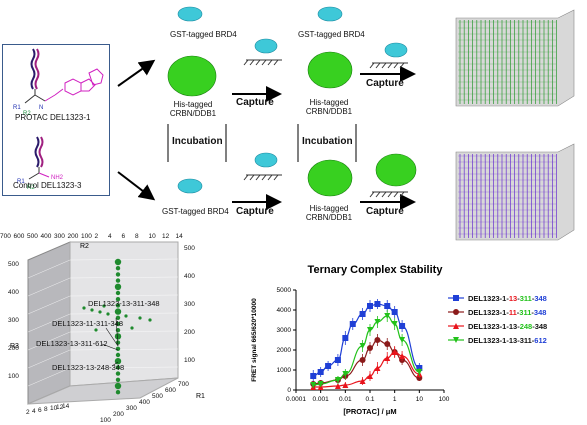  I want to click on z-tick-left: 200, so click(13, 348).